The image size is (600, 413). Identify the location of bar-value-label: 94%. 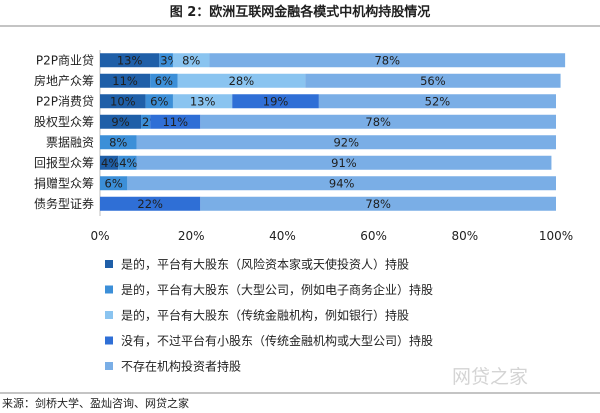
(342, 183).